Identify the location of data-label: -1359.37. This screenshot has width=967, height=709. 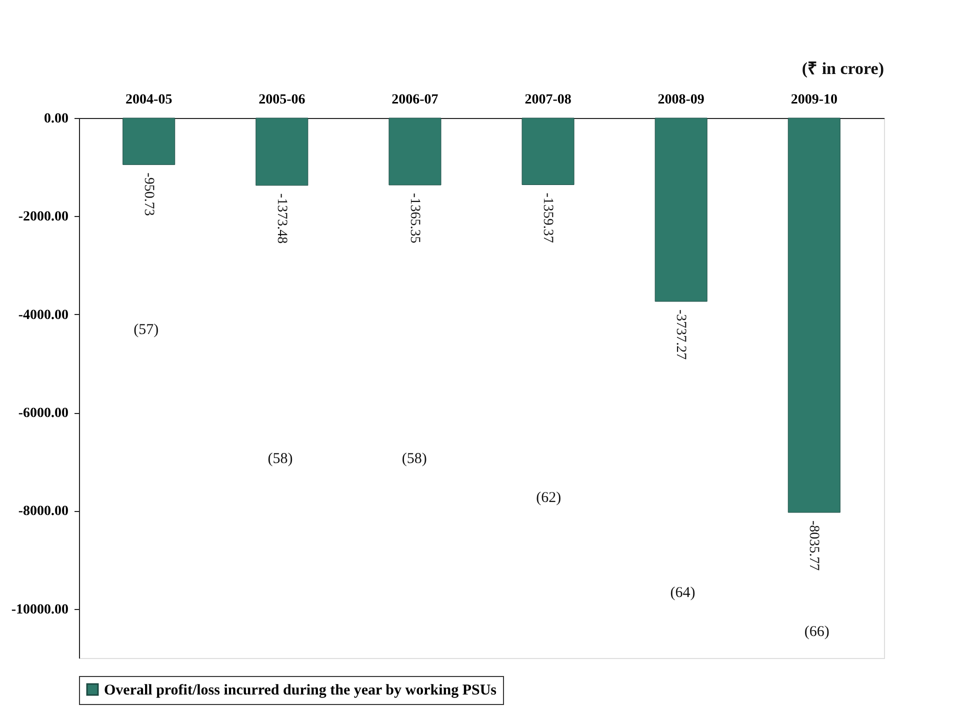
(548, 217).